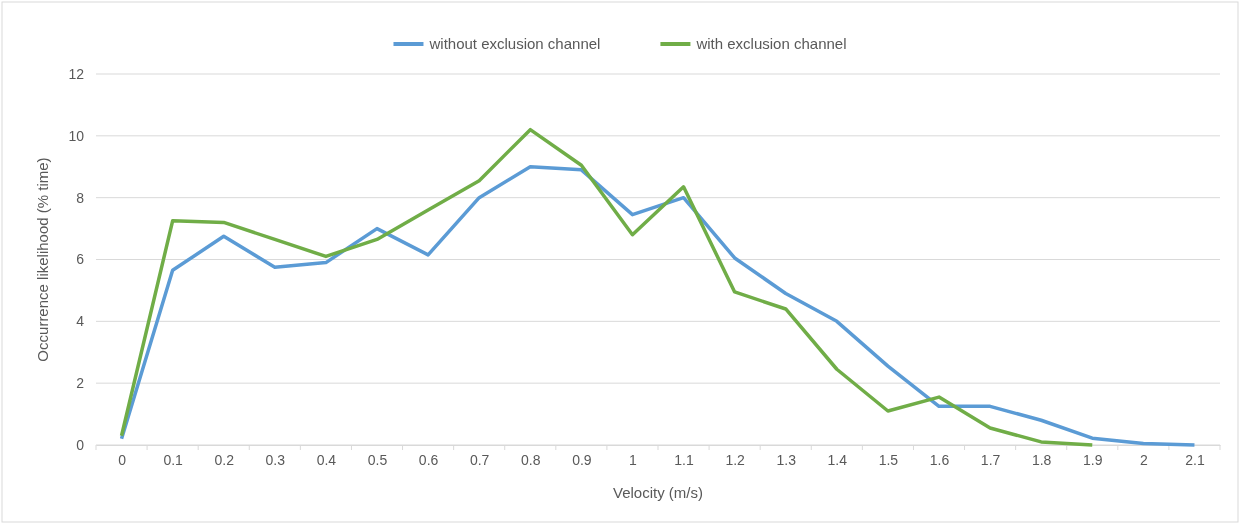 This screenshot has height=524, width=1240. Describe the element at coordinates (633, 459) in the screenshot. I see `x-tick-label: 1` at that location.